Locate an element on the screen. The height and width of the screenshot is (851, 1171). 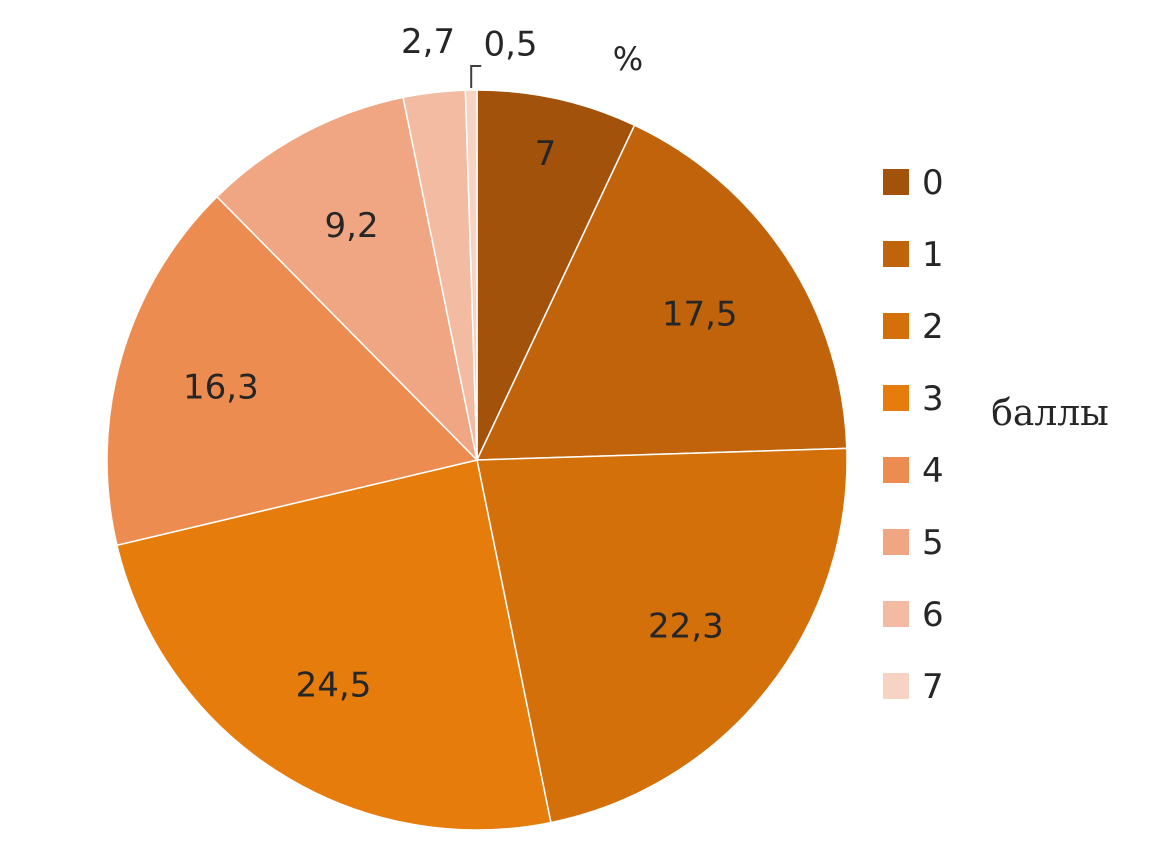
legend-label-6: 6 is located at coordinates (933, 615).